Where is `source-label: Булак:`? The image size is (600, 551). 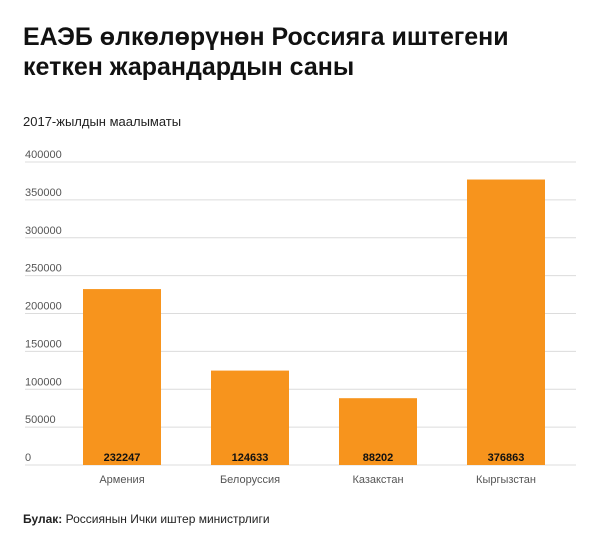
source-label: Булак: is located at coordinates (43, 519).